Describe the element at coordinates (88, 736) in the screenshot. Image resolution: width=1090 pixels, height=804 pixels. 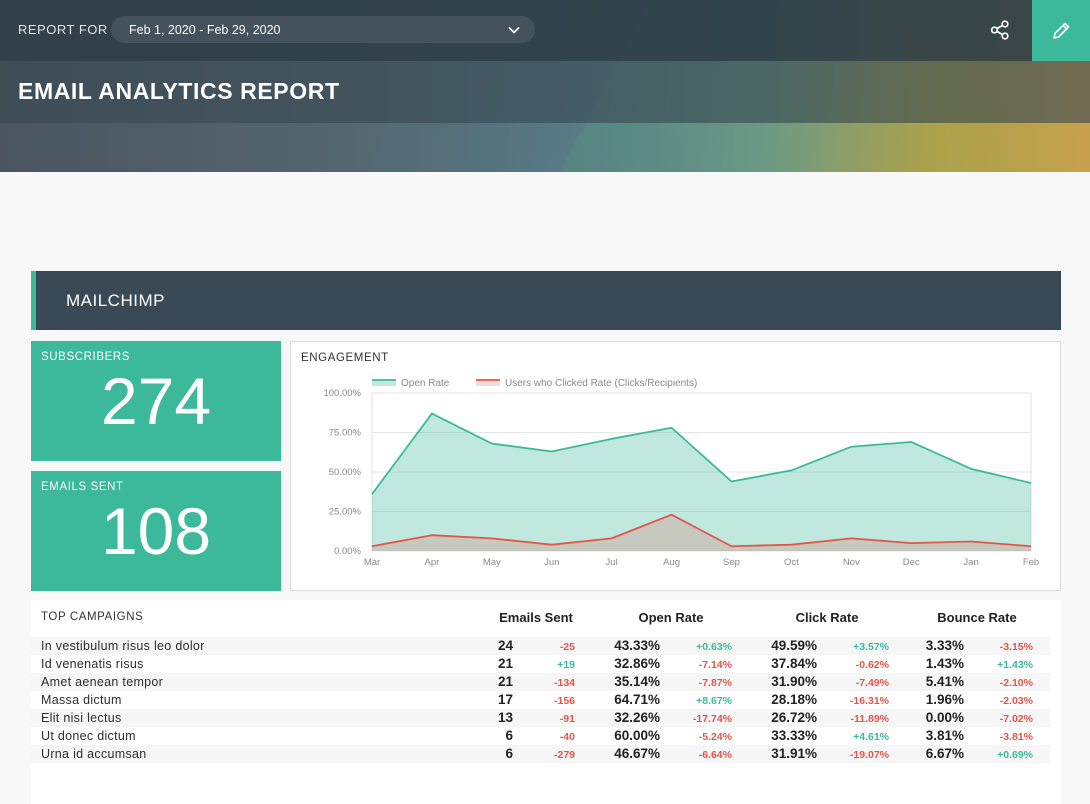
I see `cell-name: Ut donec dictum` at that location.